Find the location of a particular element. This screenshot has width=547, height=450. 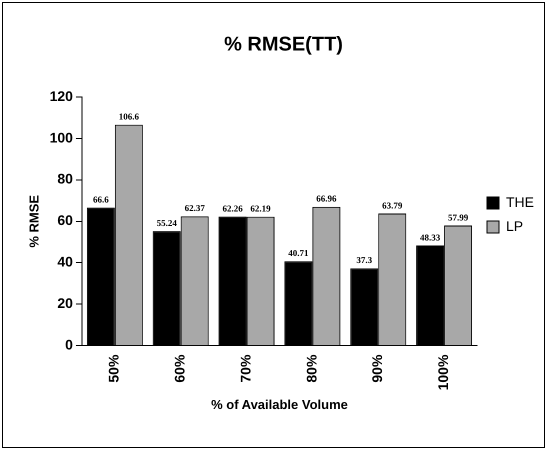

data-label: 62.37 is located at coordinates (195, 208).